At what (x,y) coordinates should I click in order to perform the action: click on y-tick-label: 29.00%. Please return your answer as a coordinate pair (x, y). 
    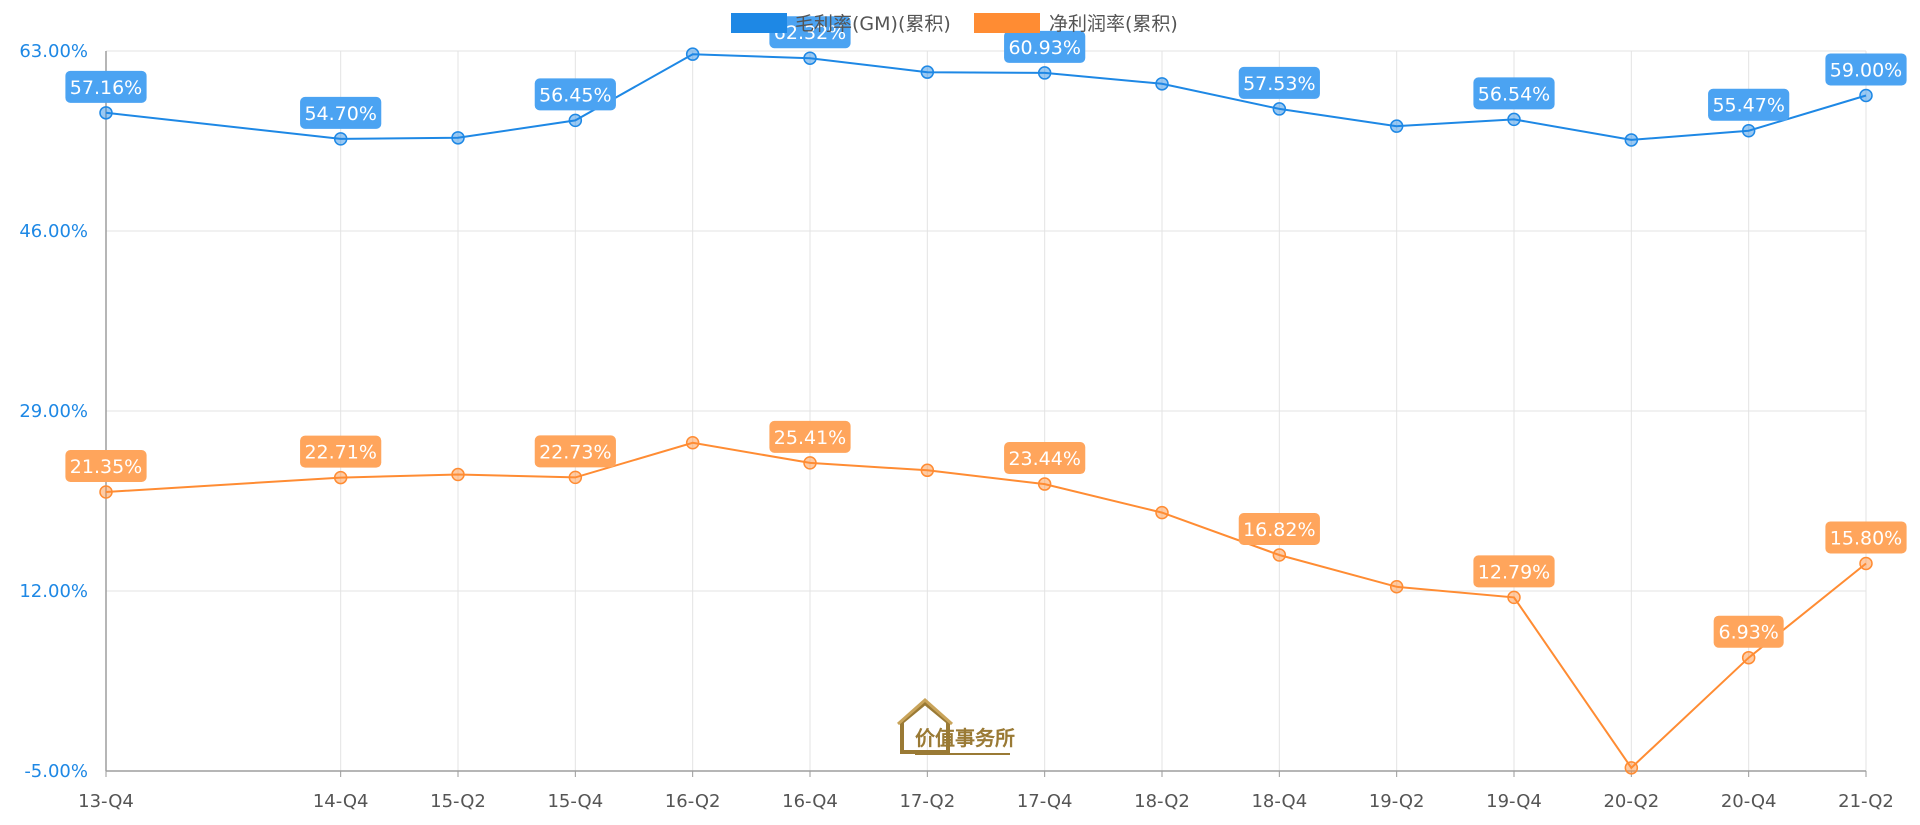
    Looking at the image, I should click on (53, 411).